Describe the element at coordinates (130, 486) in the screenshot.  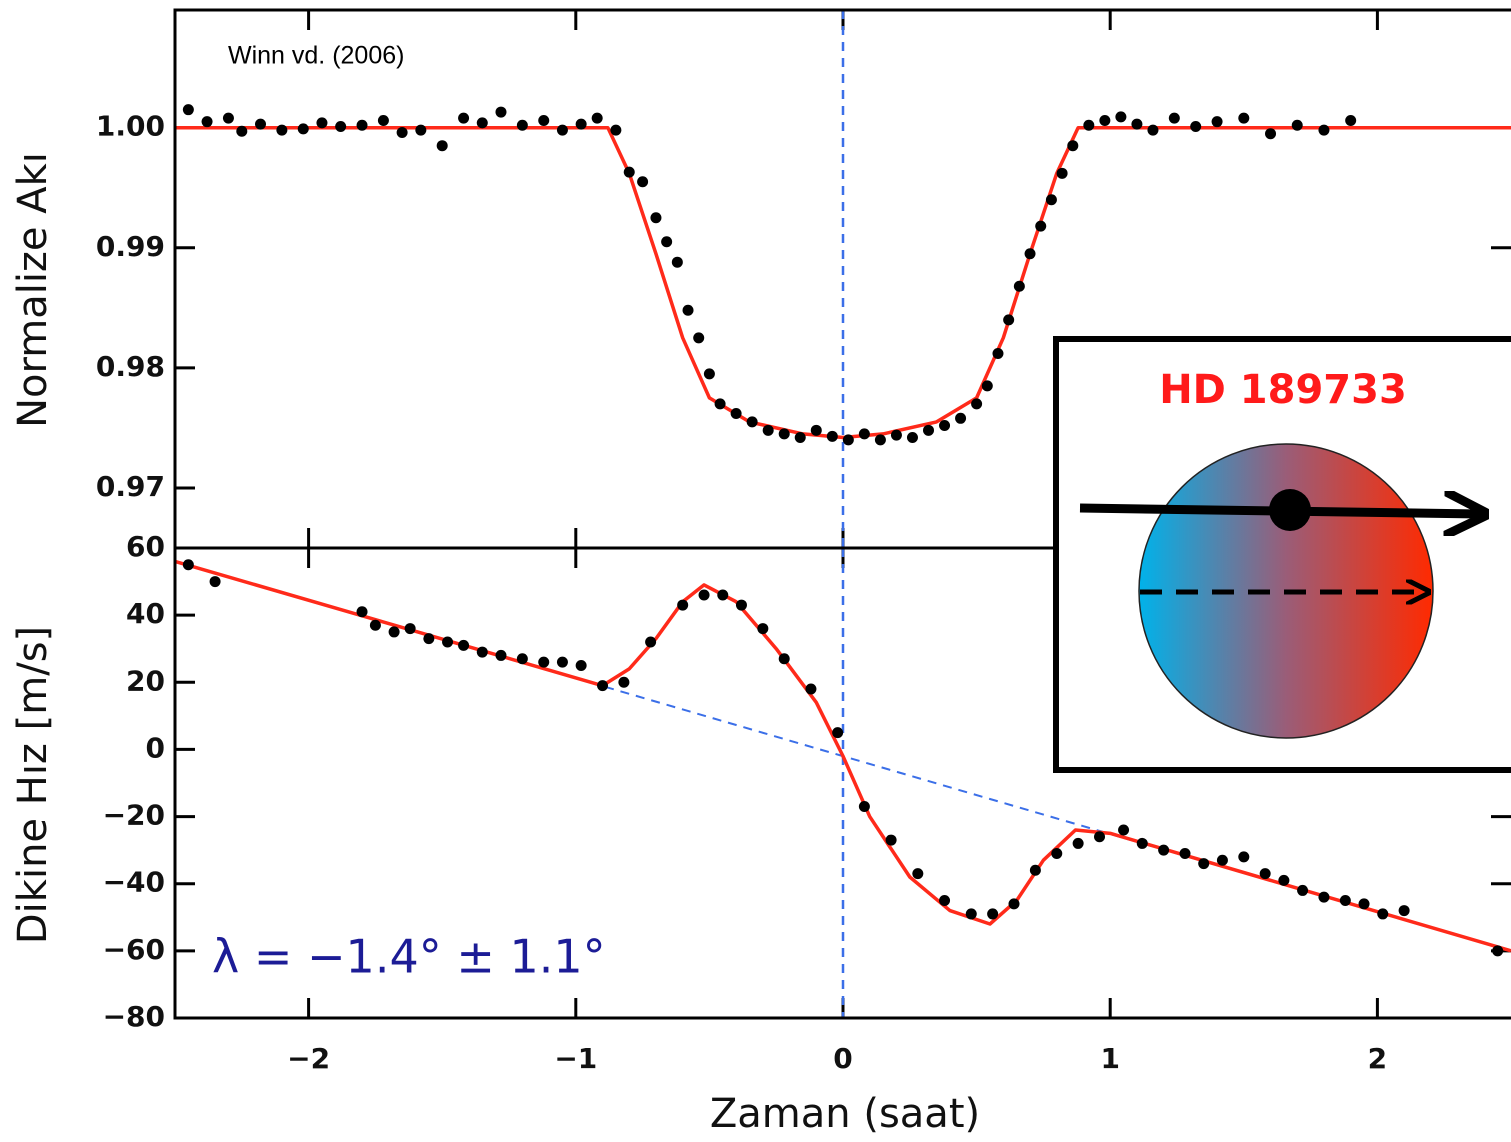
I see `y-tick-label: 0.97` at that location.